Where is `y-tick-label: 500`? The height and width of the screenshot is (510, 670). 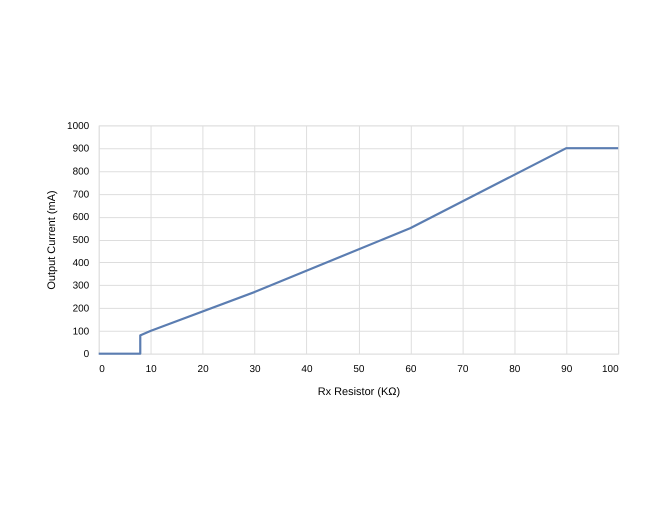
y-tick-label: 500 is located at coordinates (81, 240).